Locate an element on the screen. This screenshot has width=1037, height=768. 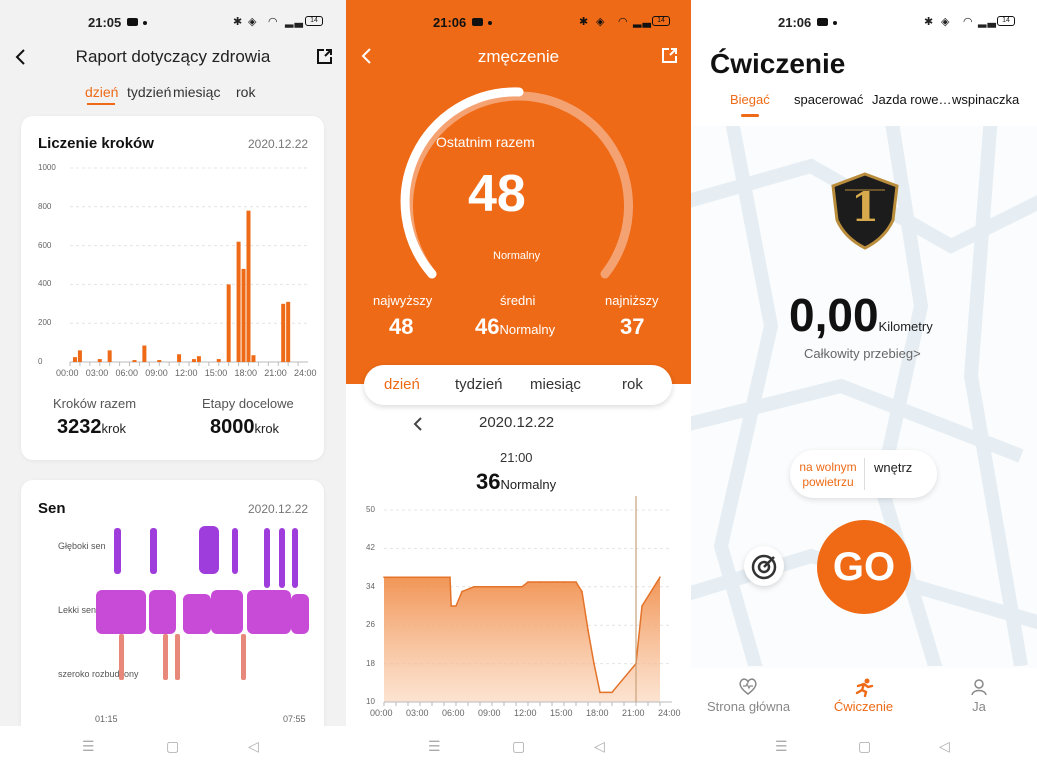
gauge-value: 48 is located at coordinates (497, 194).